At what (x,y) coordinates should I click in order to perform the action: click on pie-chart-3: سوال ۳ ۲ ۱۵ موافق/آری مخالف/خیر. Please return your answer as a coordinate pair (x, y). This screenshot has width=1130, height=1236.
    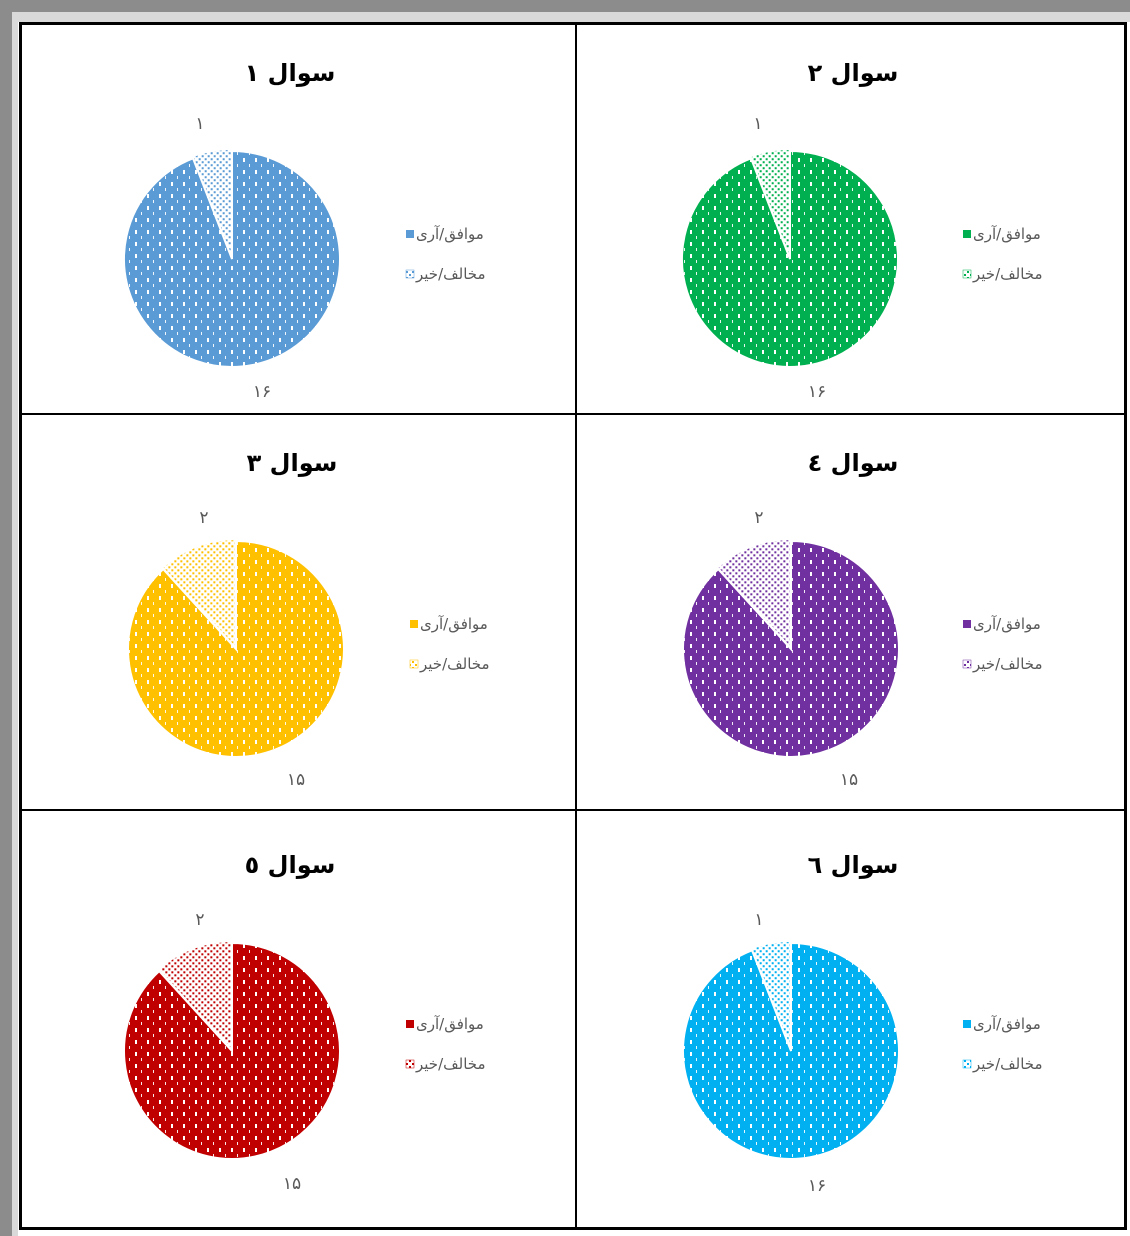
    Looking at the image, I should click on (308, 619).